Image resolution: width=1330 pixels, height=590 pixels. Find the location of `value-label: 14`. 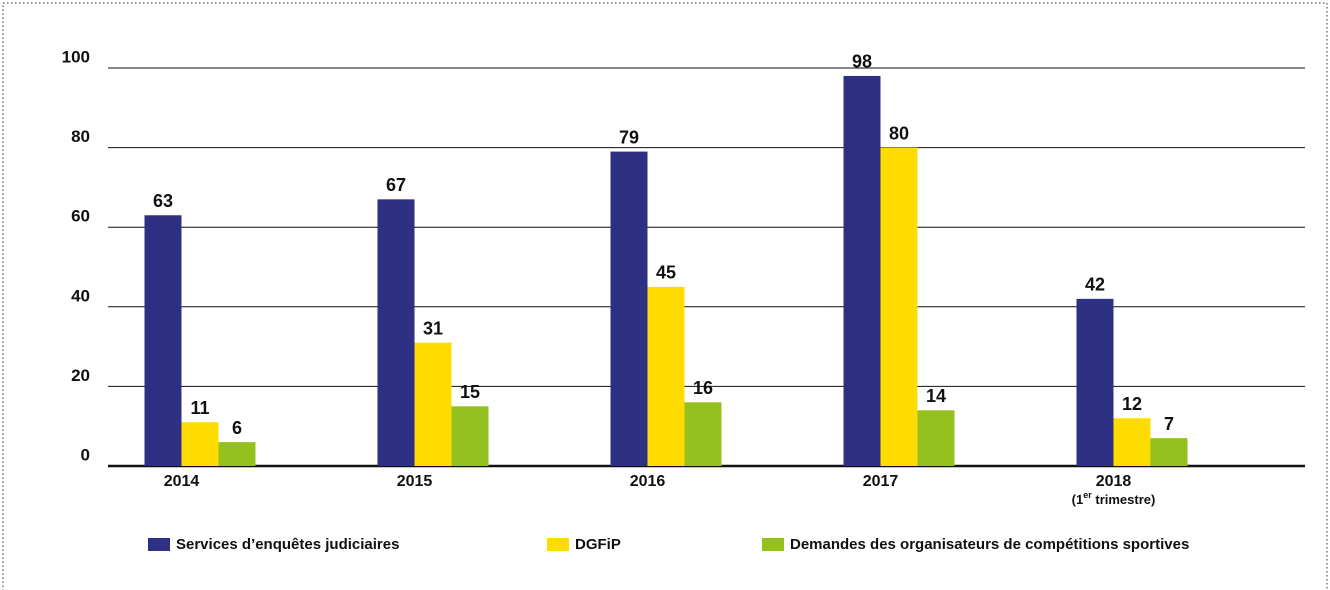

value-label: 14 is located at coordinates (936, 396).